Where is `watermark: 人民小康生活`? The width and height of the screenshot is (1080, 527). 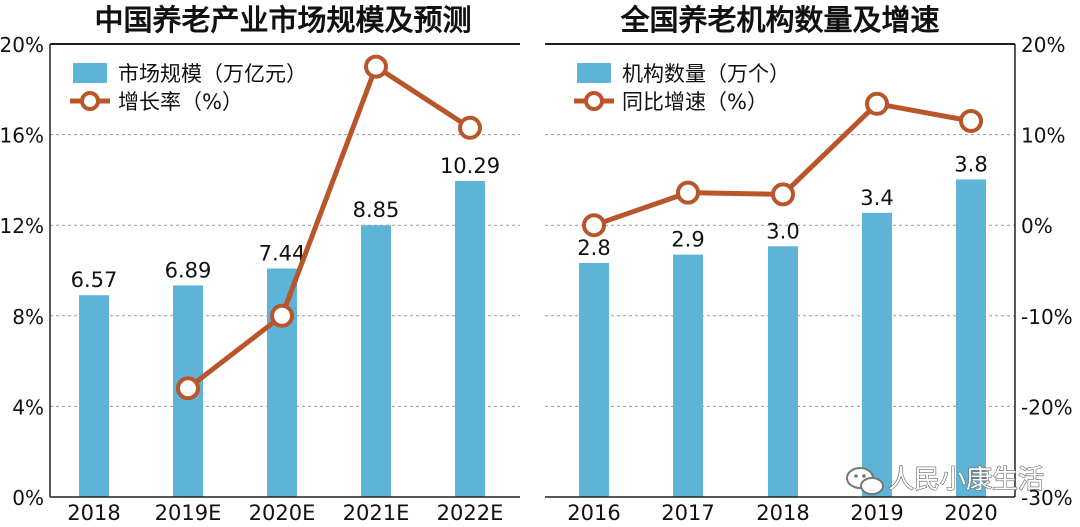
watermark: 人民小康生活 is located at coordinates (945, 480).